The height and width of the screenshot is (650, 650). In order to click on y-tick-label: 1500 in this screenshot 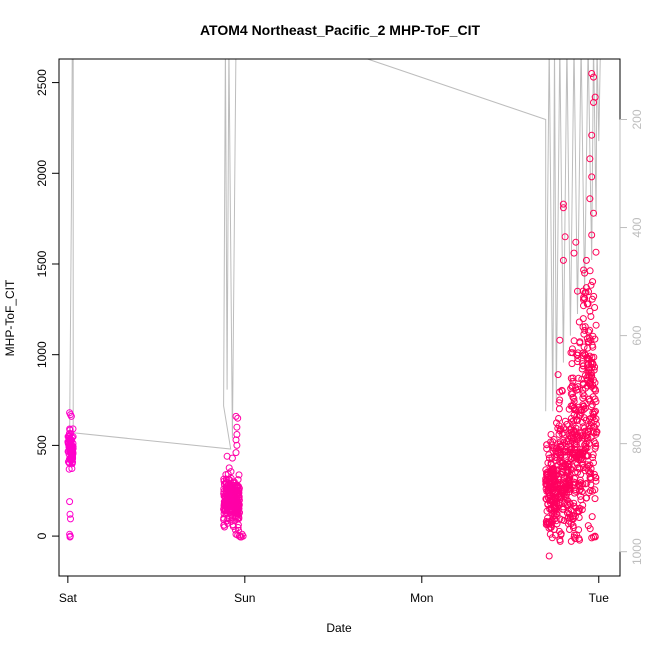, I will do `click(42, 263)`.